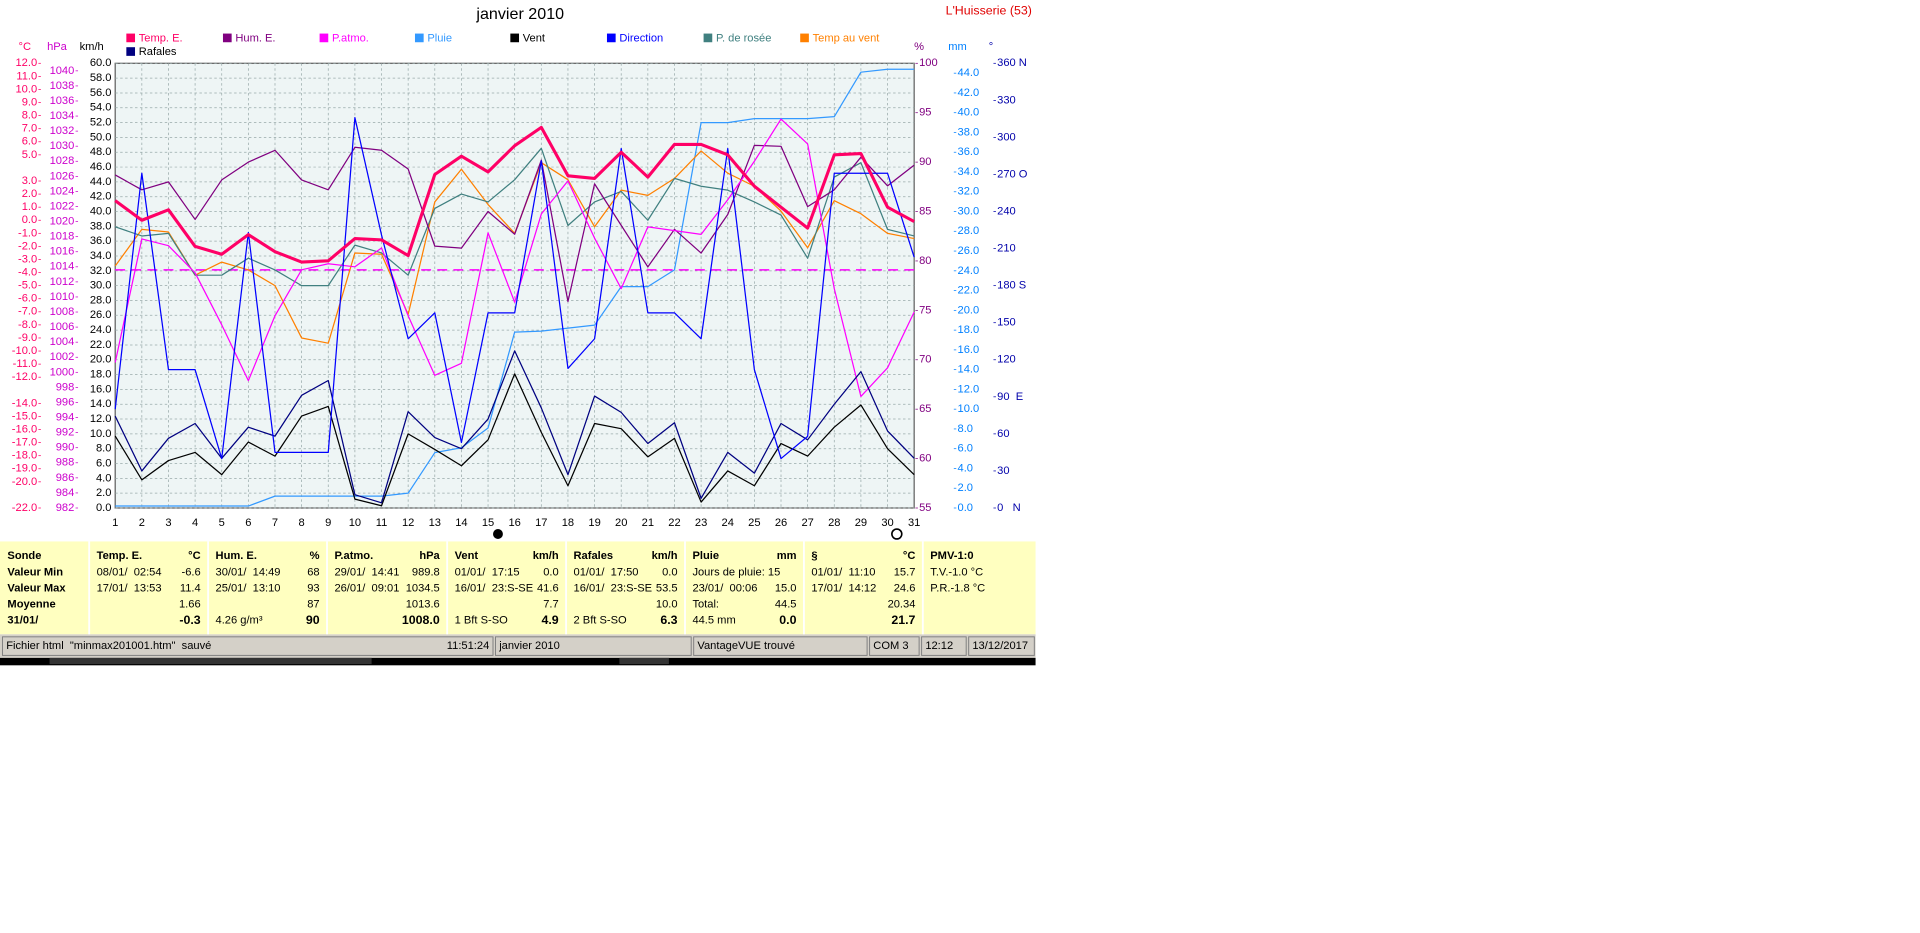 Image resolution: width=1920 pixels, height=933 pixels. I want to click on cell-value: 1.66, so click(190, 605).